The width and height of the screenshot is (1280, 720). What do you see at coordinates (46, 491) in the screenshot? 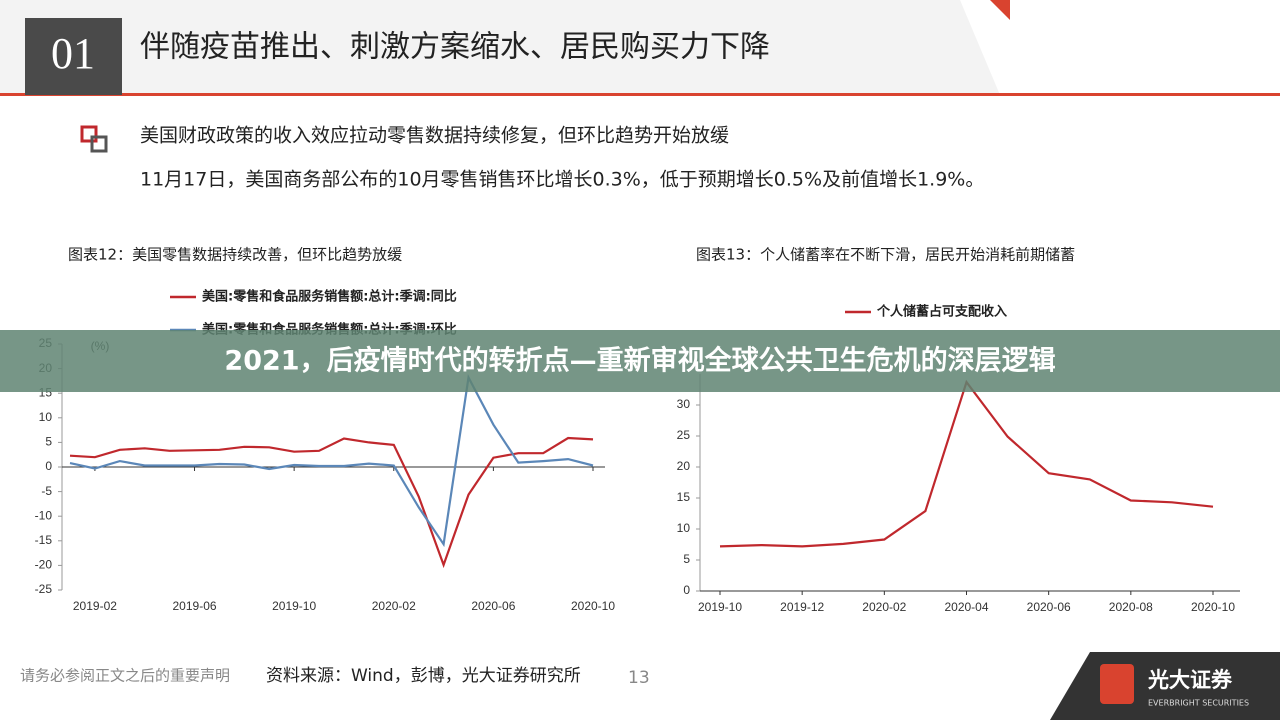
I see `y-tick-label: -5` at bounding box center [46, 491].